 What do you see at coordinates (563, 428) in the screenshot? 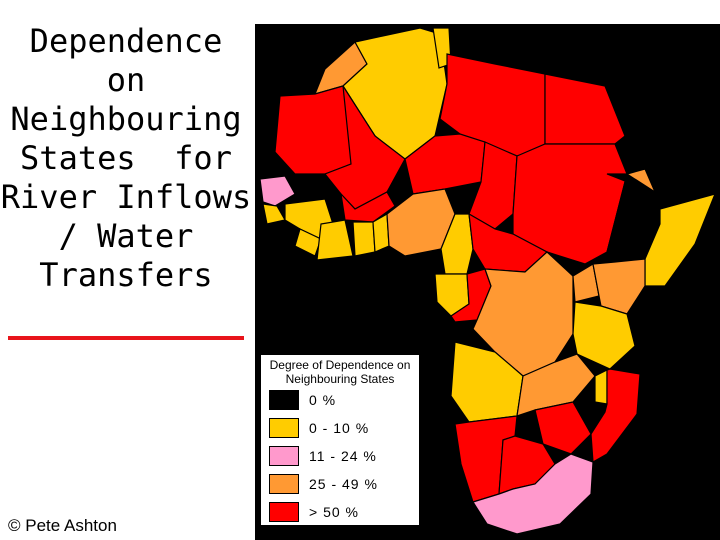
I see `region-zimbabwe` at bounding box center [563, 428].